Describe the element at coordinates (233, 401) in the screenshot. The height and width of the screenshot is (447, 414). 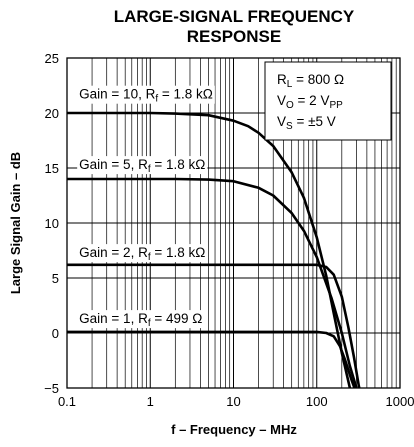
I see `x-tick-label: 10` at that location.